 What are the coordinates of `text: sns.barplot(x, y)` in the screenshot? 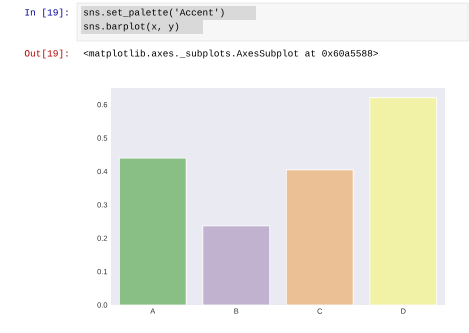 It's located at (131, 27).